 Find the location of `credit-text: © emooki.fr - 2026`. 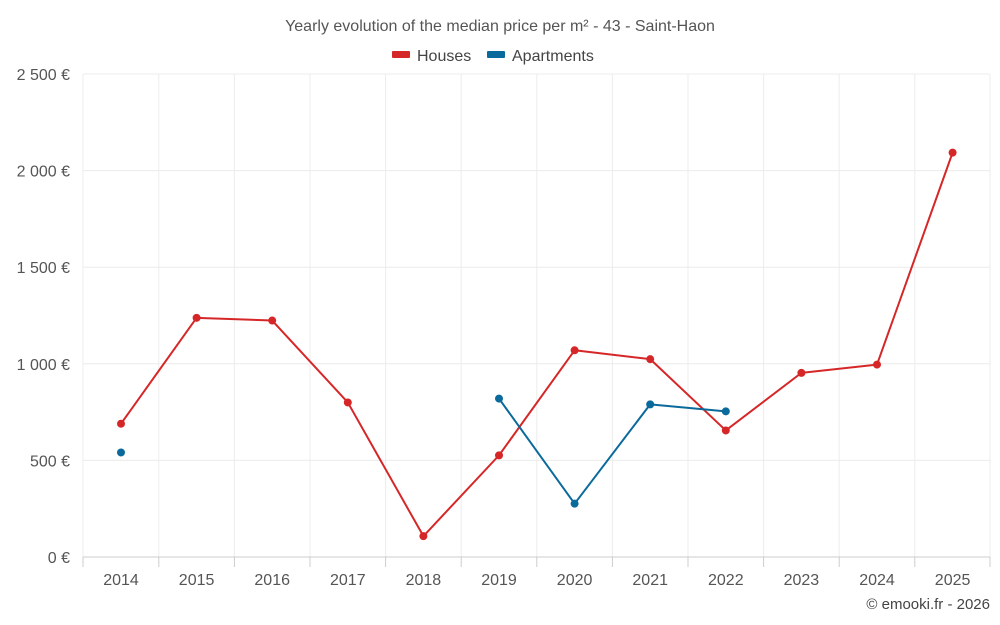

credit-text: © emooki.fr - 2026 is located at coordinates (928, 604).